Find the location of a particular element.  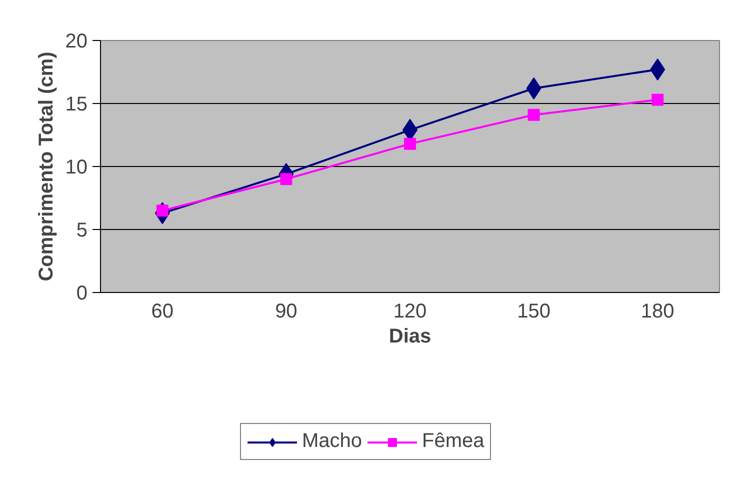

legend-label: Macho is located at coordinates (332, 441).